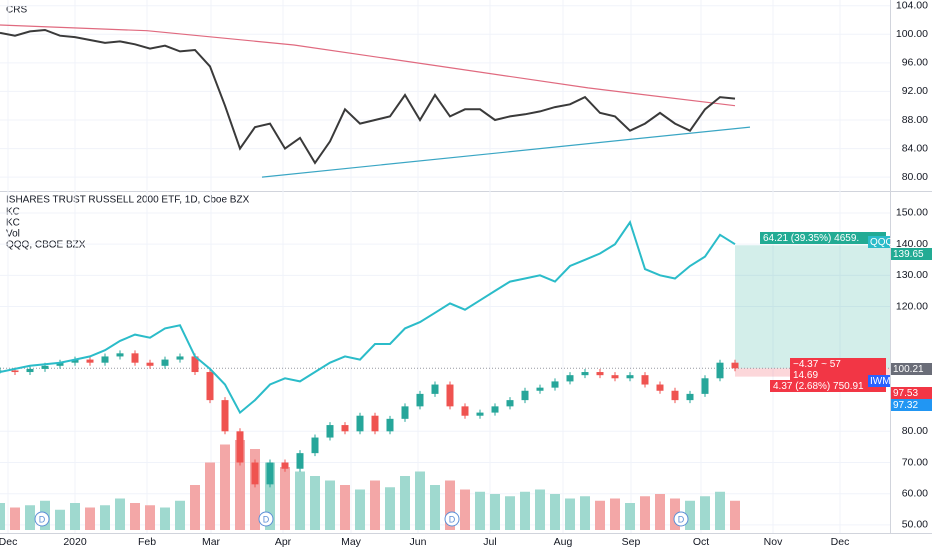 The height and width of the screenshot is (550, 932). Describe the element at coordinates (905, 405) in the screenshot. I see `price-tag-label: 97.32` at that location.